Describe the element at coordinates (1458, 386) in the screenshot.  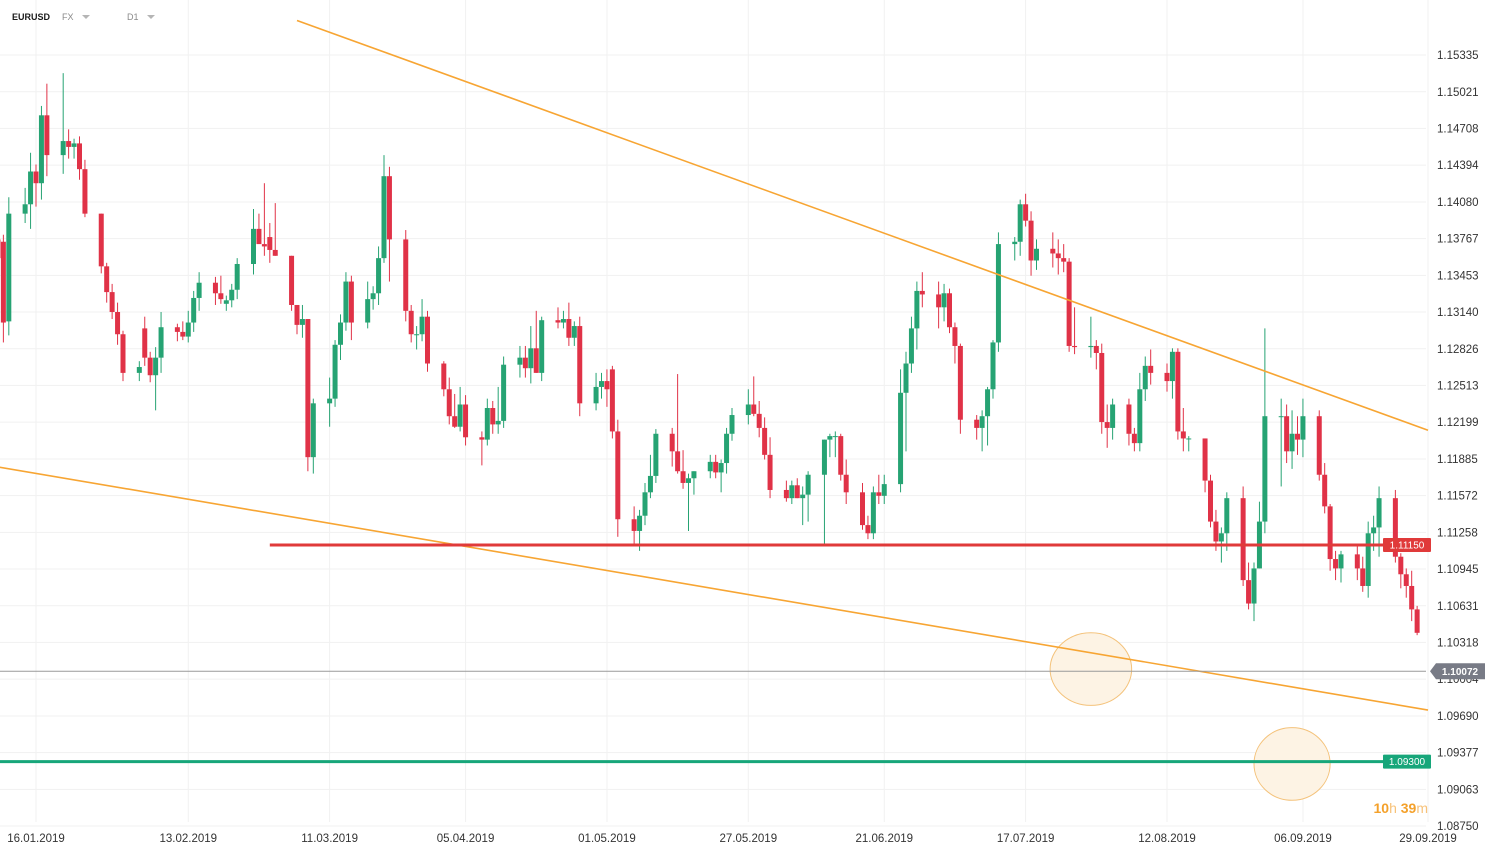
I see `price-tick-label: 1.12513` at that location.